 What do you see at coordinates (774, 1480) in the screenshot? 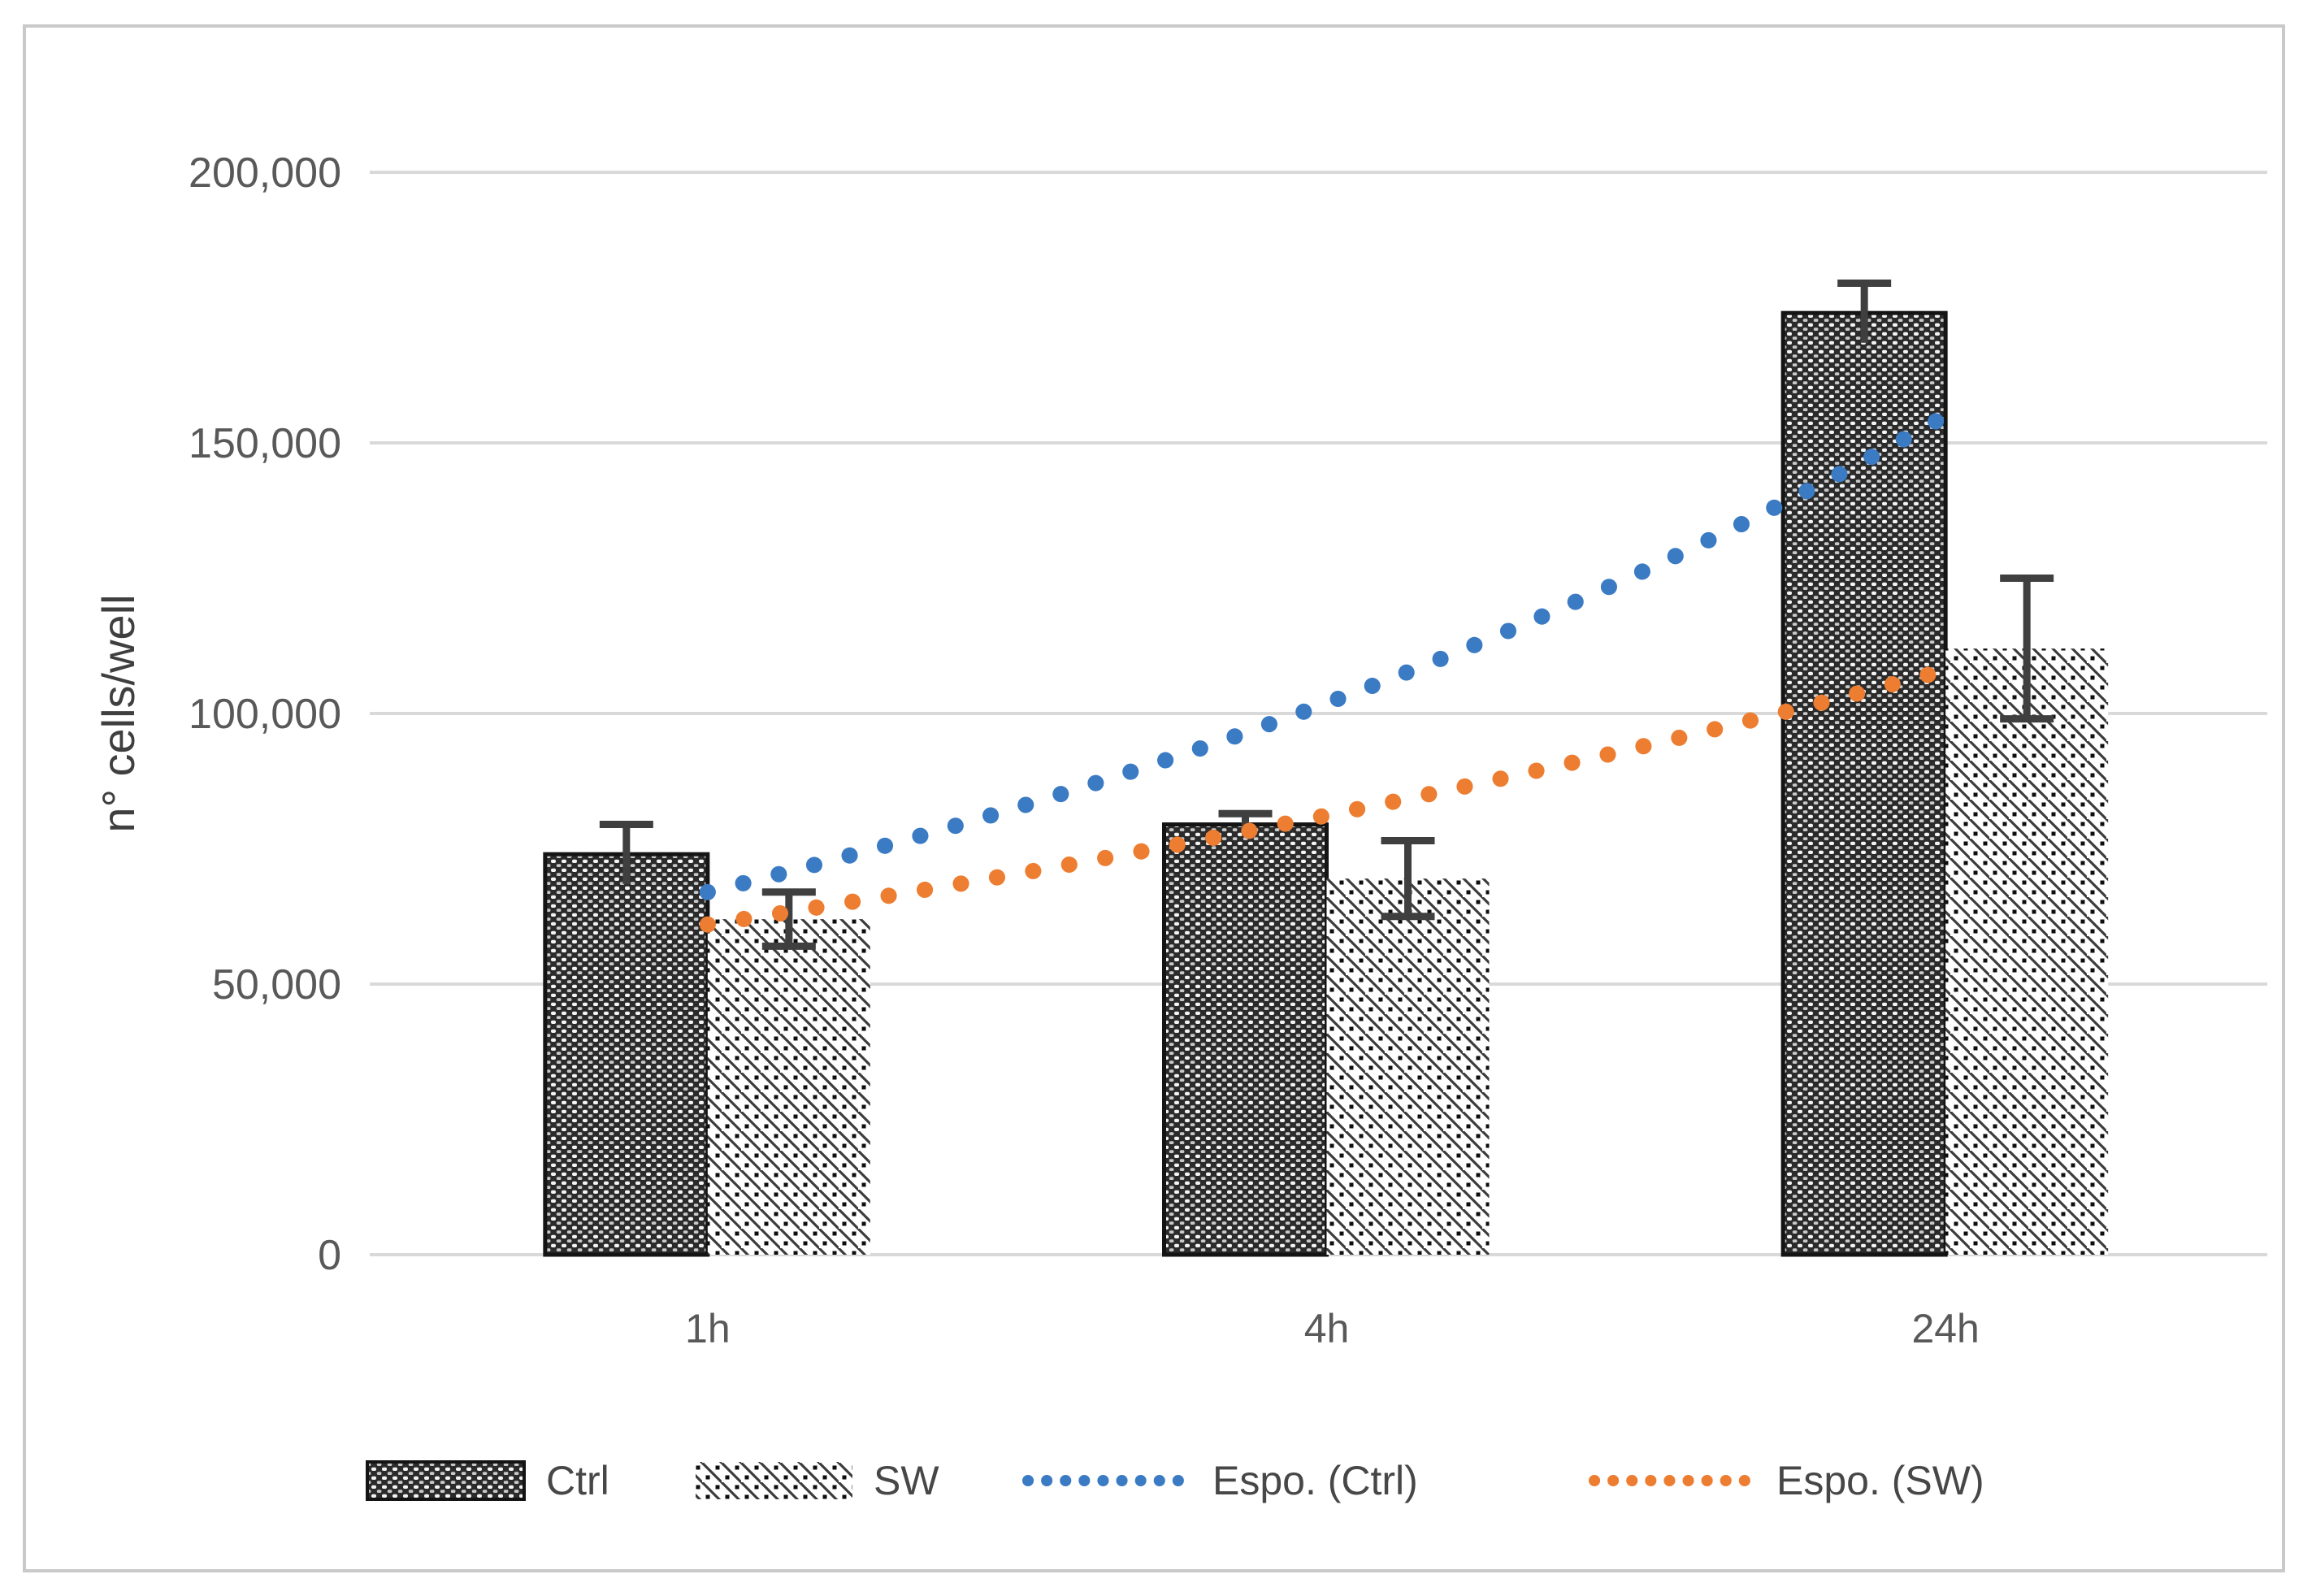
I see `legend-swatch-sw-pattern` at bounding box center [774, 1480].